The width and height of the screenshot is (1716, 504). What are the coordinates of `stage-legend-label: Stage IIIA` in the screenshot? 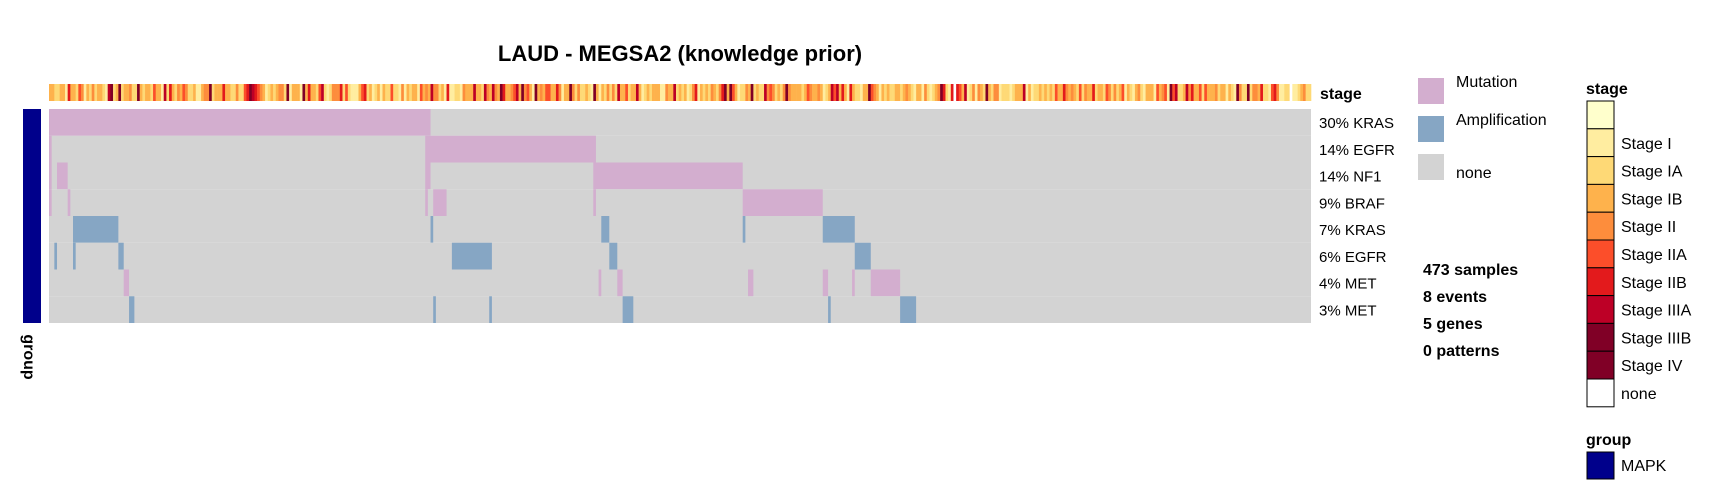 It's located at (1656, 311).